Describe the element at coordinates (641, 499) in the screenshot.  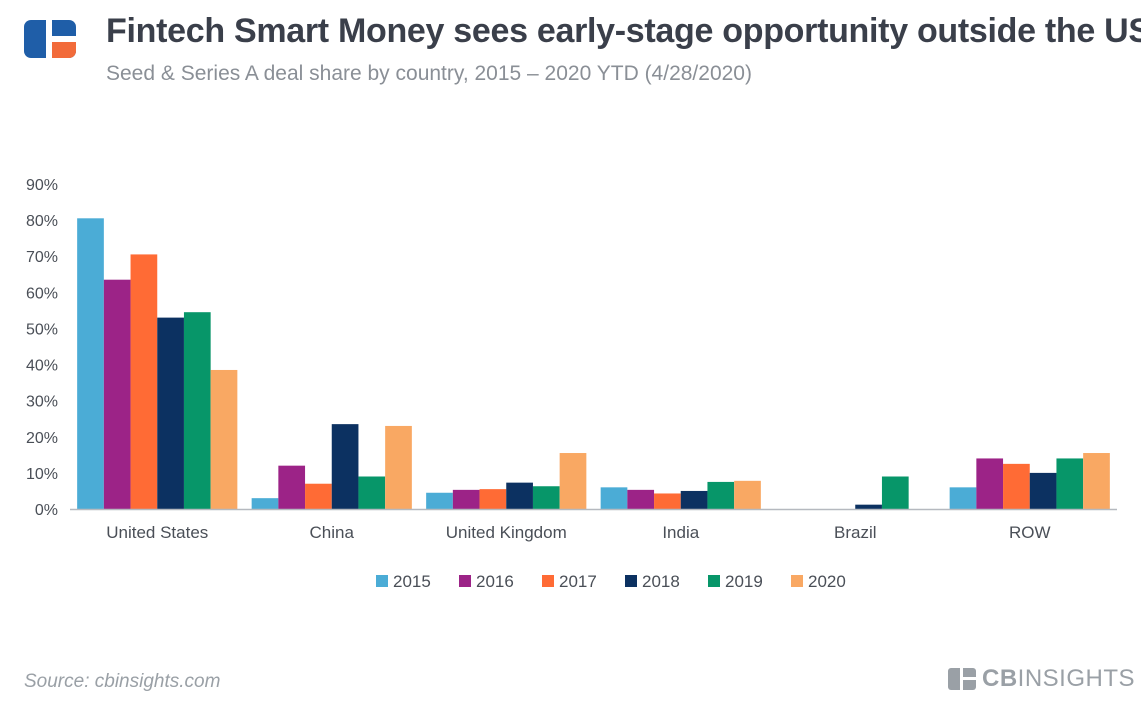
I see `bar-2016-india` at that location.